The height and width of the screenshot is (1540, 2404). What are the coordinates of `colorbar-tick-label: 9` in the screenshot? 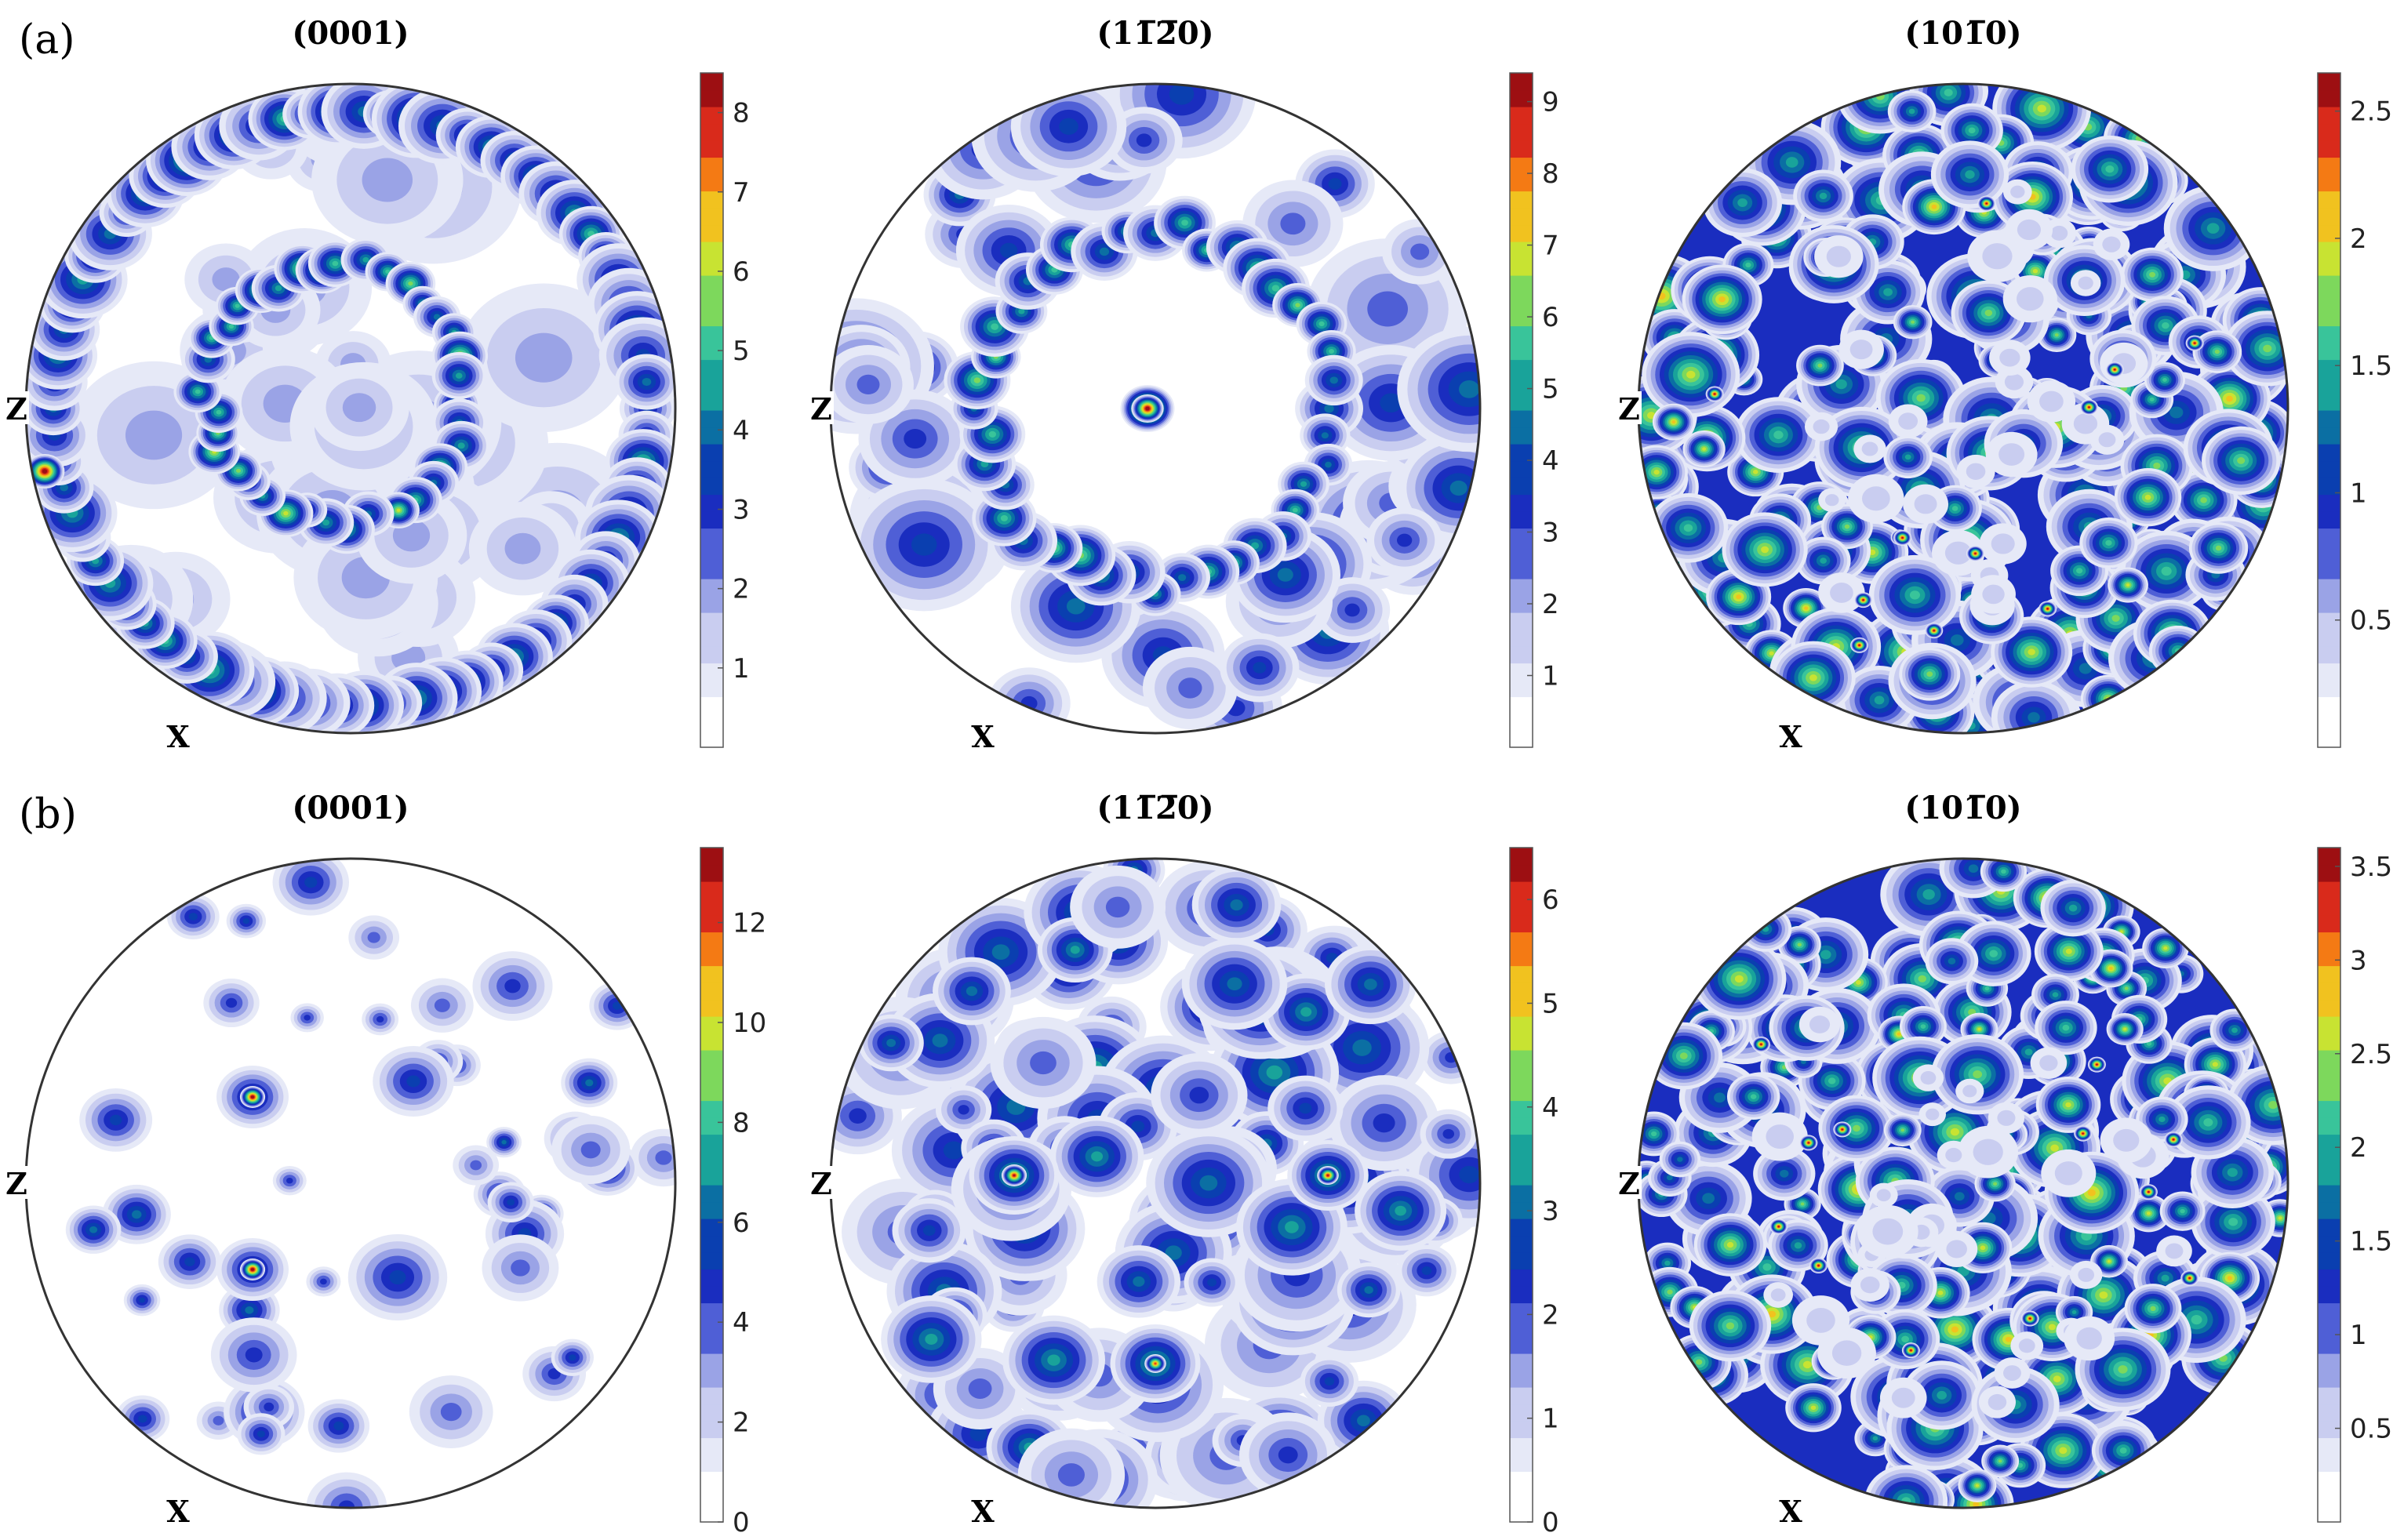 It's located at (1551, 103).